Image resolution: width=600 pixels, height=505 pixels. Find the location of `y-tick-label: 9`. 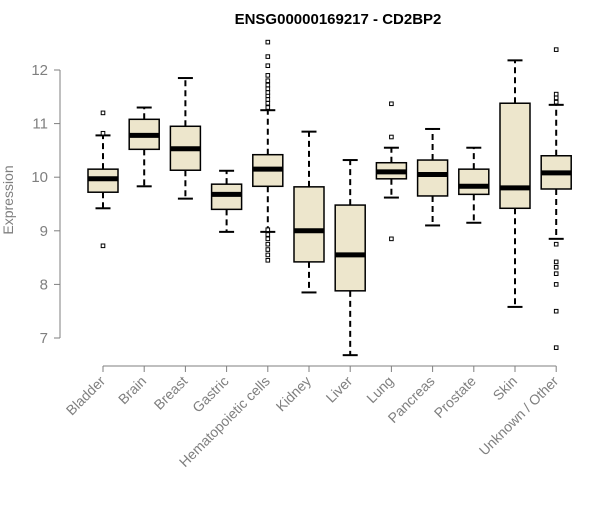

y-tick-label: 9 is located at coordinates (44, 231).